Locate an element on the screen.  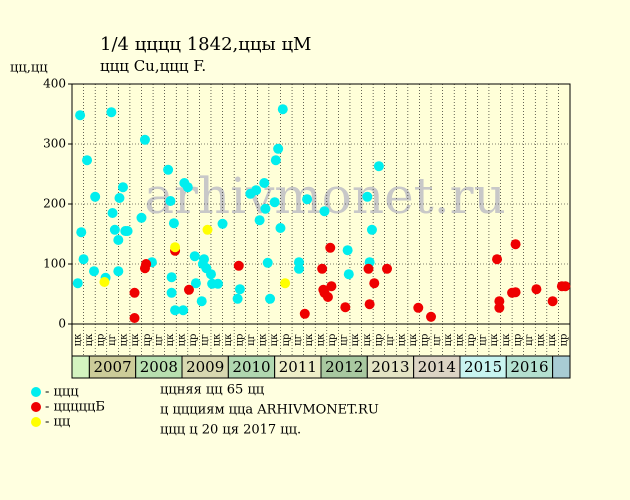
y-tick-label: 200 is located at coordinates (54, 204).